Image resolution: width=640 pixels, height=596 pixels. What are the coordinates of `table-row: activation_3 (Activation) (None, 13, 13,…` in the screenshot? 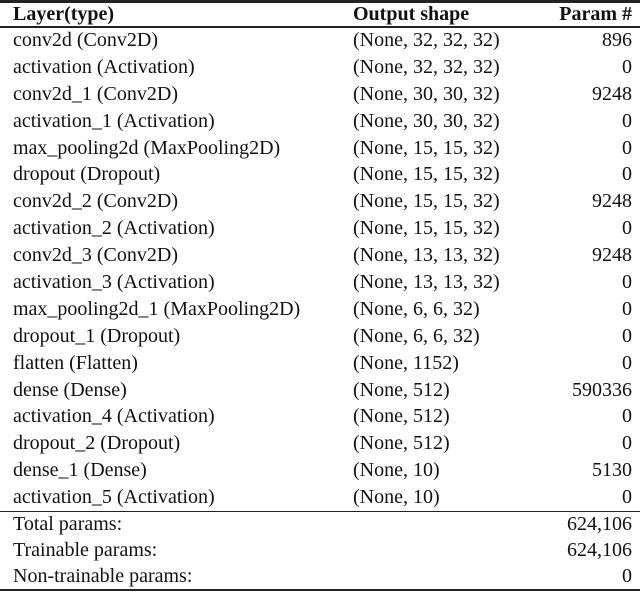 It's located at (320, 282).